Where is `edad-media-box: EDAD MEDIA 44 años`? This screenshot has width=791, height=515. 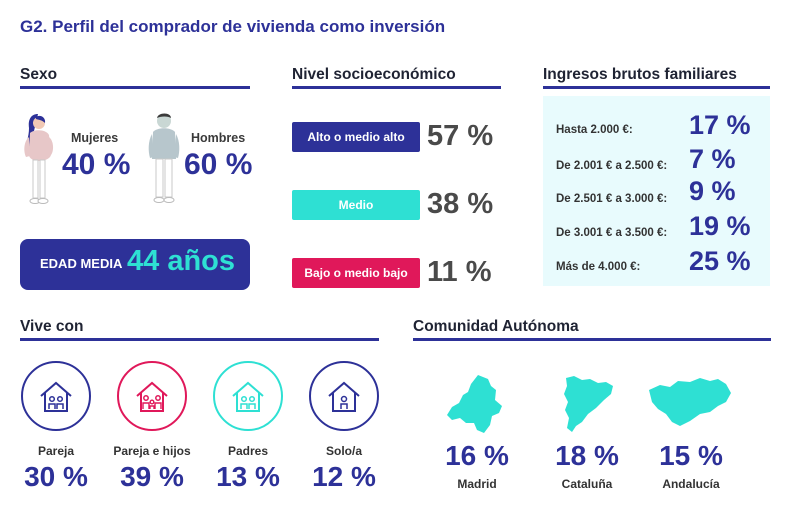 edad-media-box: EDAD MEDIA 44 años is located at coordinates (135, 264).